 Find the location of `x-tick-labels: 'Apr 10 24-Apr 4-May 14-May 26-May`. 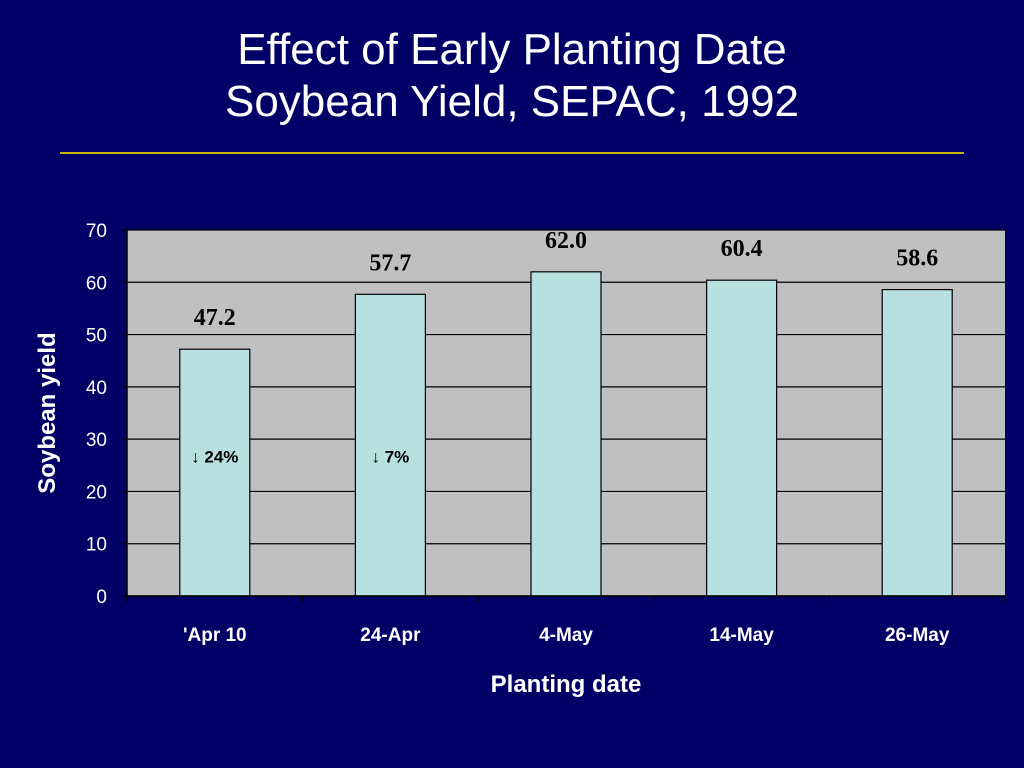

x-tick-labels: 'Apr 10 24-Apr 4-May 14-May 26-May is located at coordinates (566, 635).